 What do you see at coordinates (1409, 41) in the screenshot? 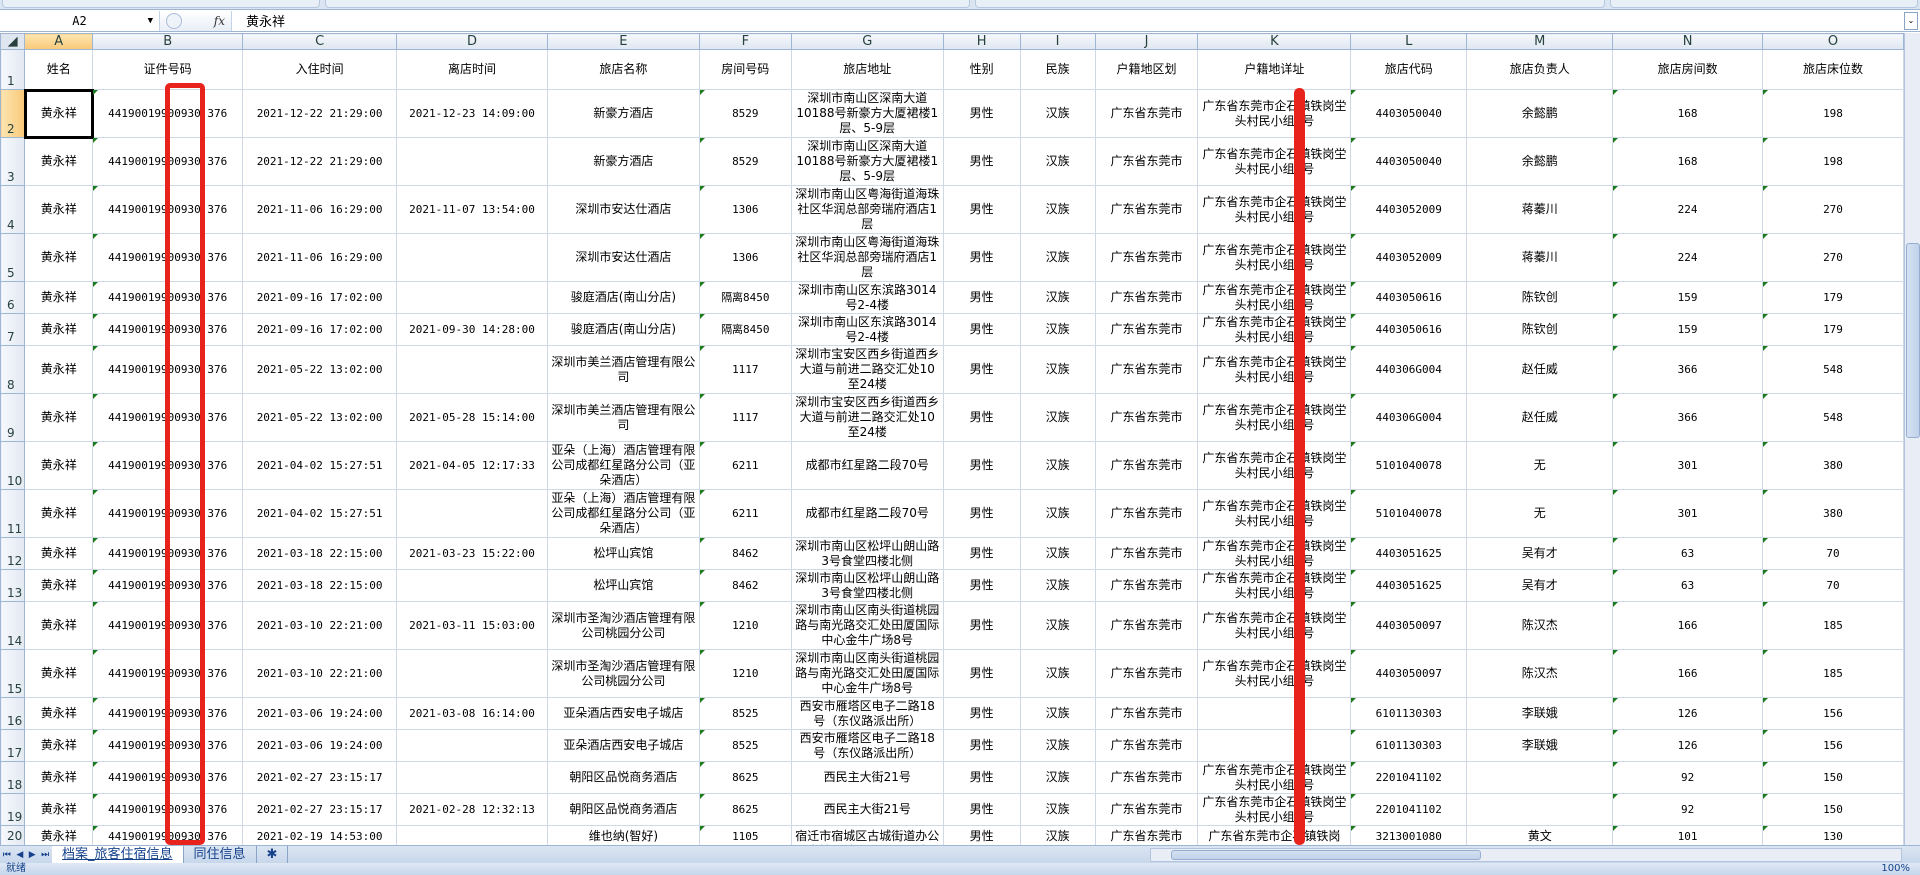
I see `column-header-L: L` at bounding box center [1409, 41].